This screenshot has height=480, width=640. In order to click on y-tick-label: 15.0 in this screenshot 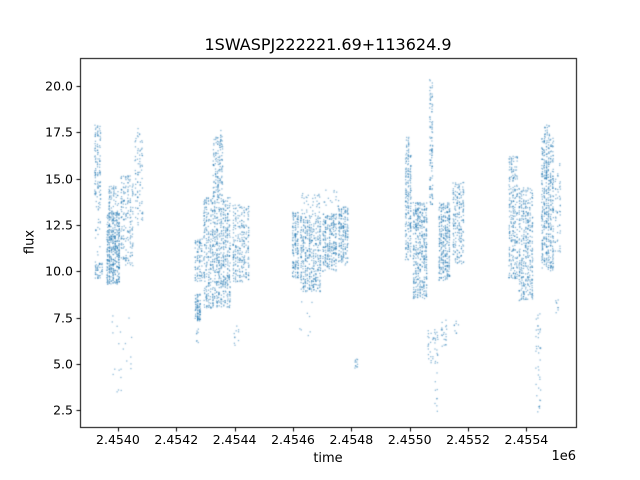, I will do `click(59, 179)`.